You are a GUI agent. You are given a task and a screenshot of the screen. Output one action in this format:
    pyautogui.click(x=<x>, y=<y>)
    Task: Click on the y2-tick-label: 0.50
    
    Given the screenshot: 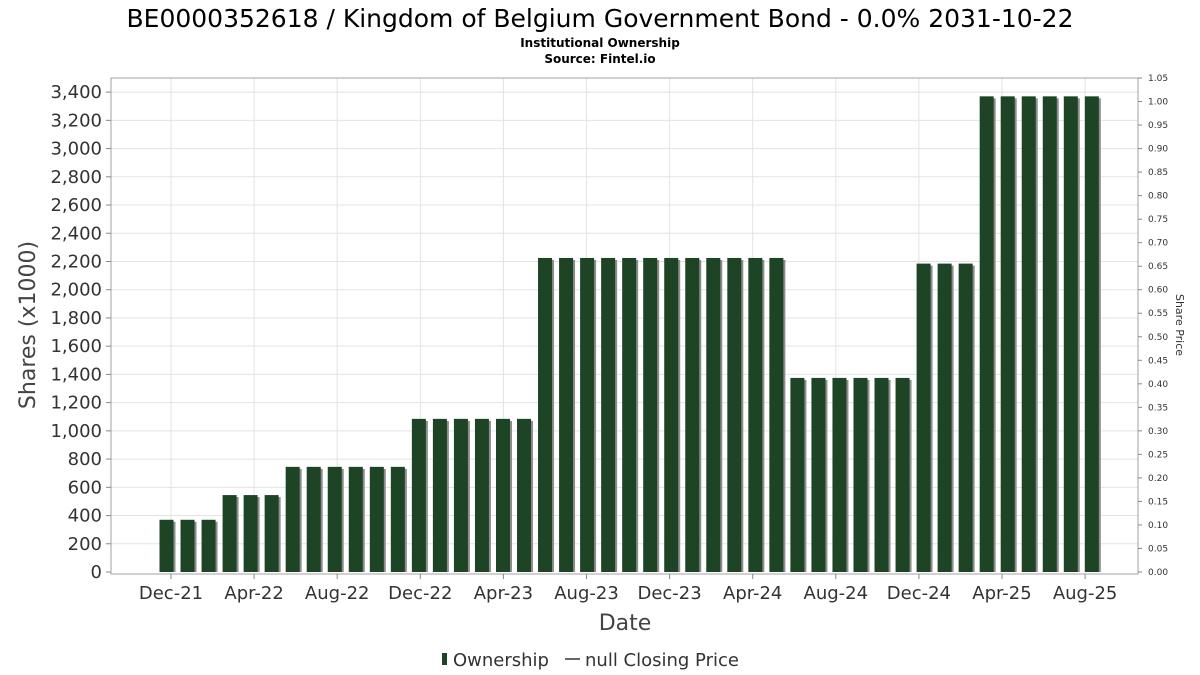 What is the action you would take?
    pyautogui.click(x=1158, y=338)
    